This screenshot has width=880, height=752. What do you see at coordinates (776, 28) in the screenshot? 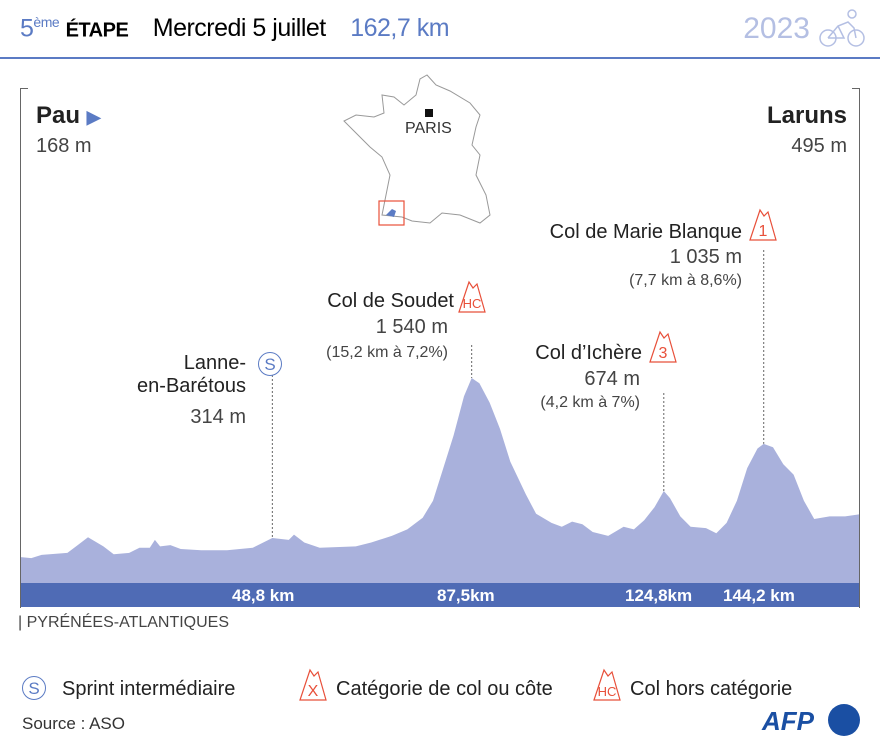
I see `year: 2023` at bounding box center [776, 28].